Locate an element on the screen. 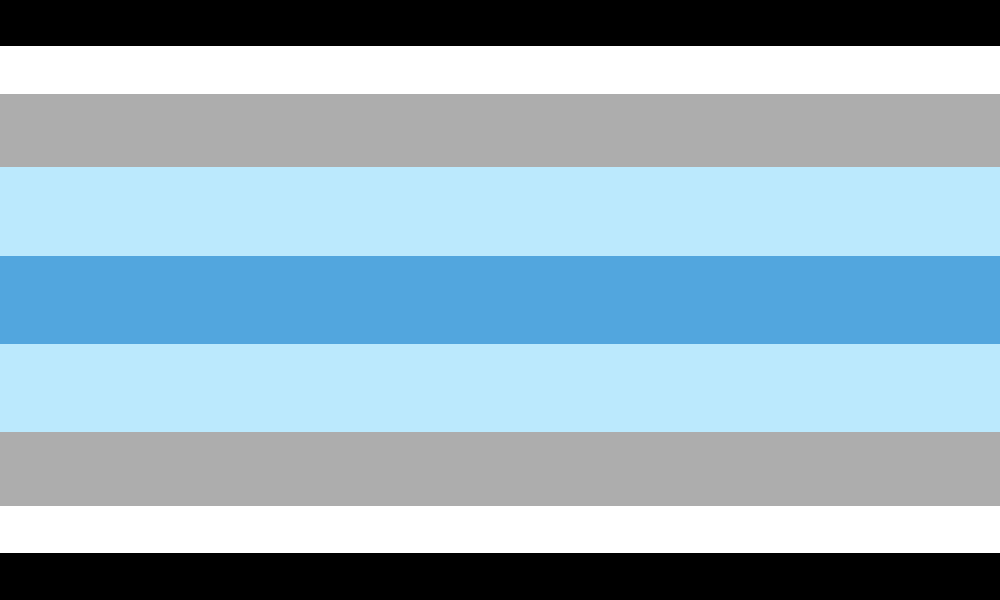 This screenshot has width=1000, height=600. stripe-blue is located at coordinates (500, 300).